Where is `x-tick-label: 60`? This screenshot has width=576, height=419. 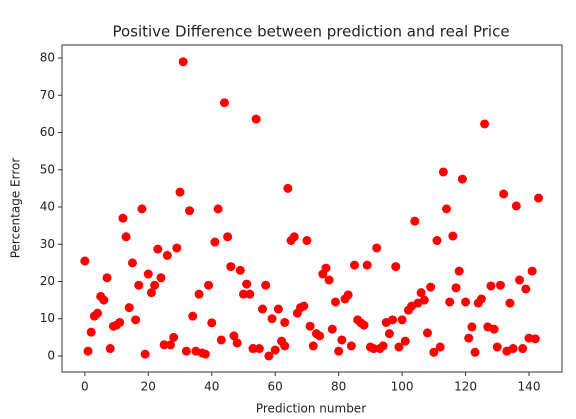 x-tick-label: 60 is located at coordinates (275, 387).